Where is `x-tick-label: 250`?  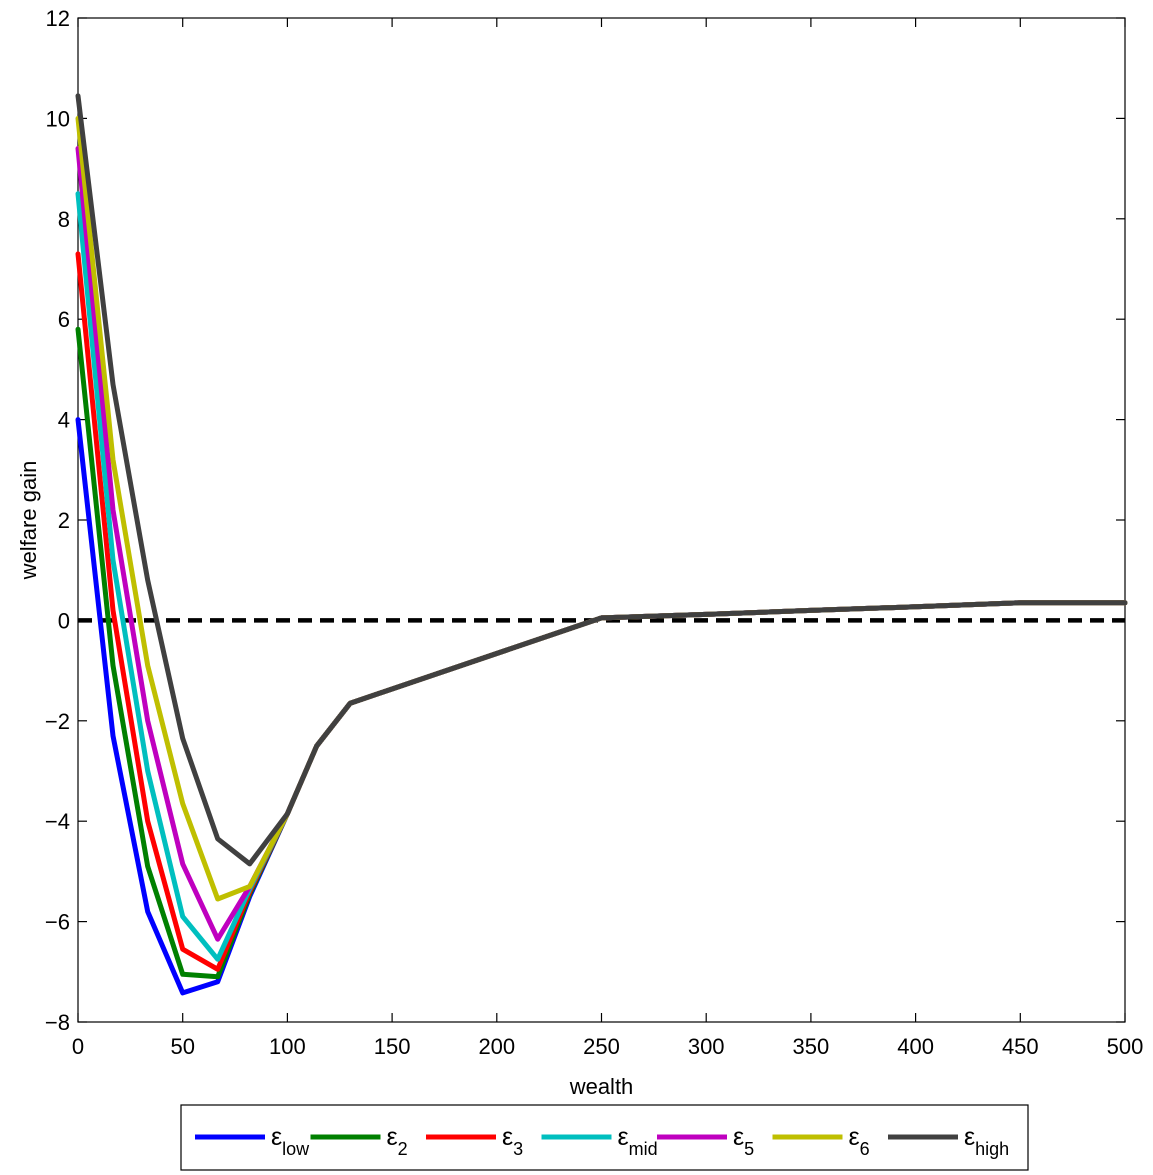 x-tick-label: 250 is located at coordinates (601, 1046).